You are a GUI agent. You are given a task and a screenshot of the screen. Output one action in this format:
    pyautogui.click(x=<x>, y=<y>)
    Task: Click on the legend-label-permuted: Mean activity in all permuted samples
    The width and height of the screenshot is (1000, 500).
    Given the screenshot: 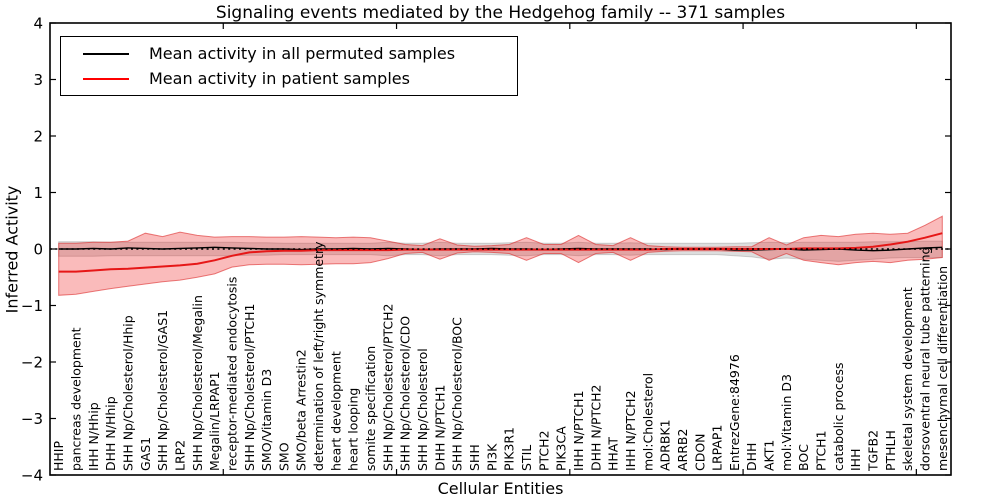 What is the action you would take?
    pyautogui.click(x=302, y=53)
    